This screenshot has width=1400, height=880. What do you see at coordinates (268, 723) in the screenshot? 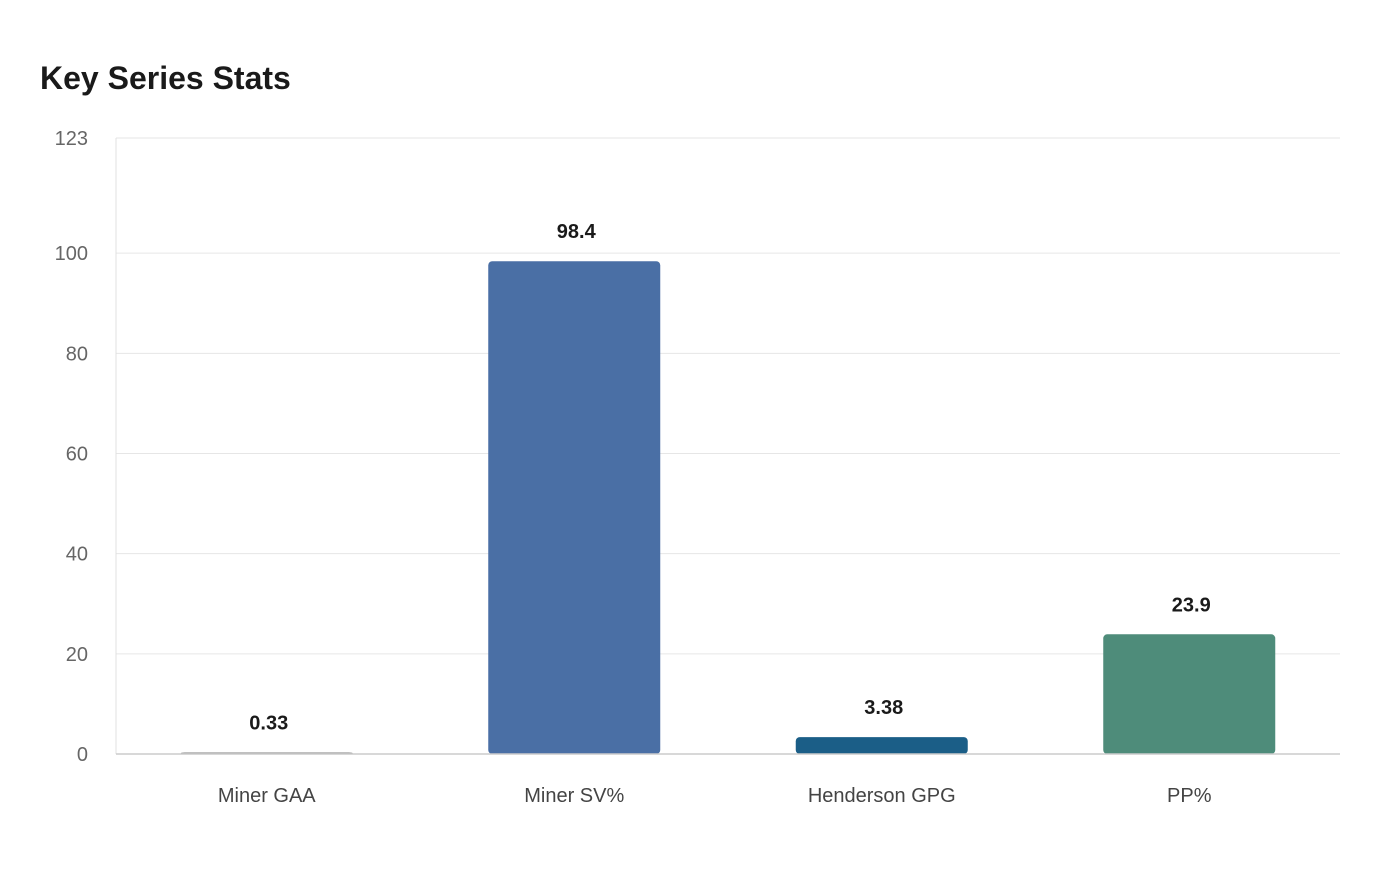
I see `value-label: 0.33` at bounding box center [268, 723].